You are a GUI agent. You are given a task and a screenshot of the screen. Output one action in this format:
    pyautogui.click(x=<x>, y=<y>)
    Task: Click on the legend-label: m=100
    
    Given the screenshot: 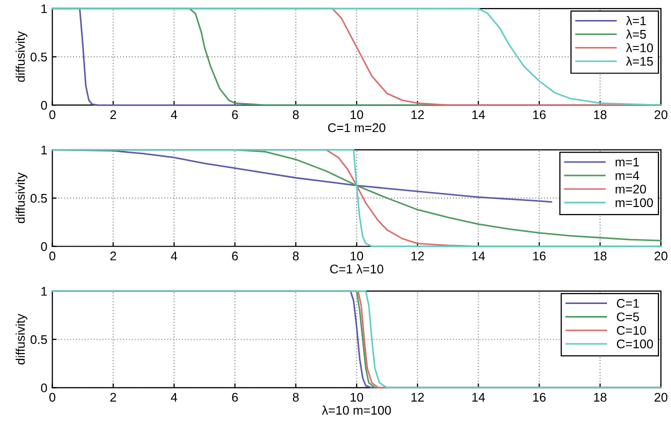 What is the action you would take?
    pyautogui.click(x=634, y=203)
    